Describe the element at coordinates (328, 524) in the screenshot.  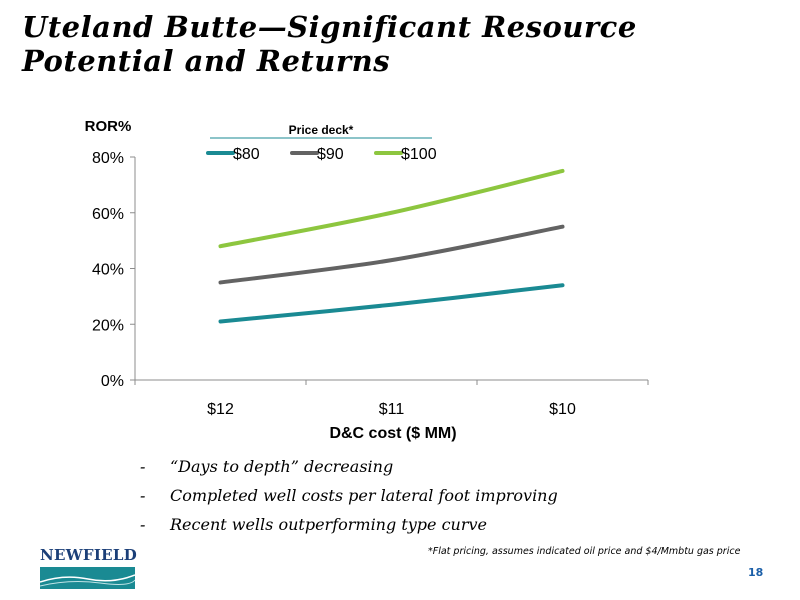
I see `bullet-text: Recent wells outperforming type curve` at that location.